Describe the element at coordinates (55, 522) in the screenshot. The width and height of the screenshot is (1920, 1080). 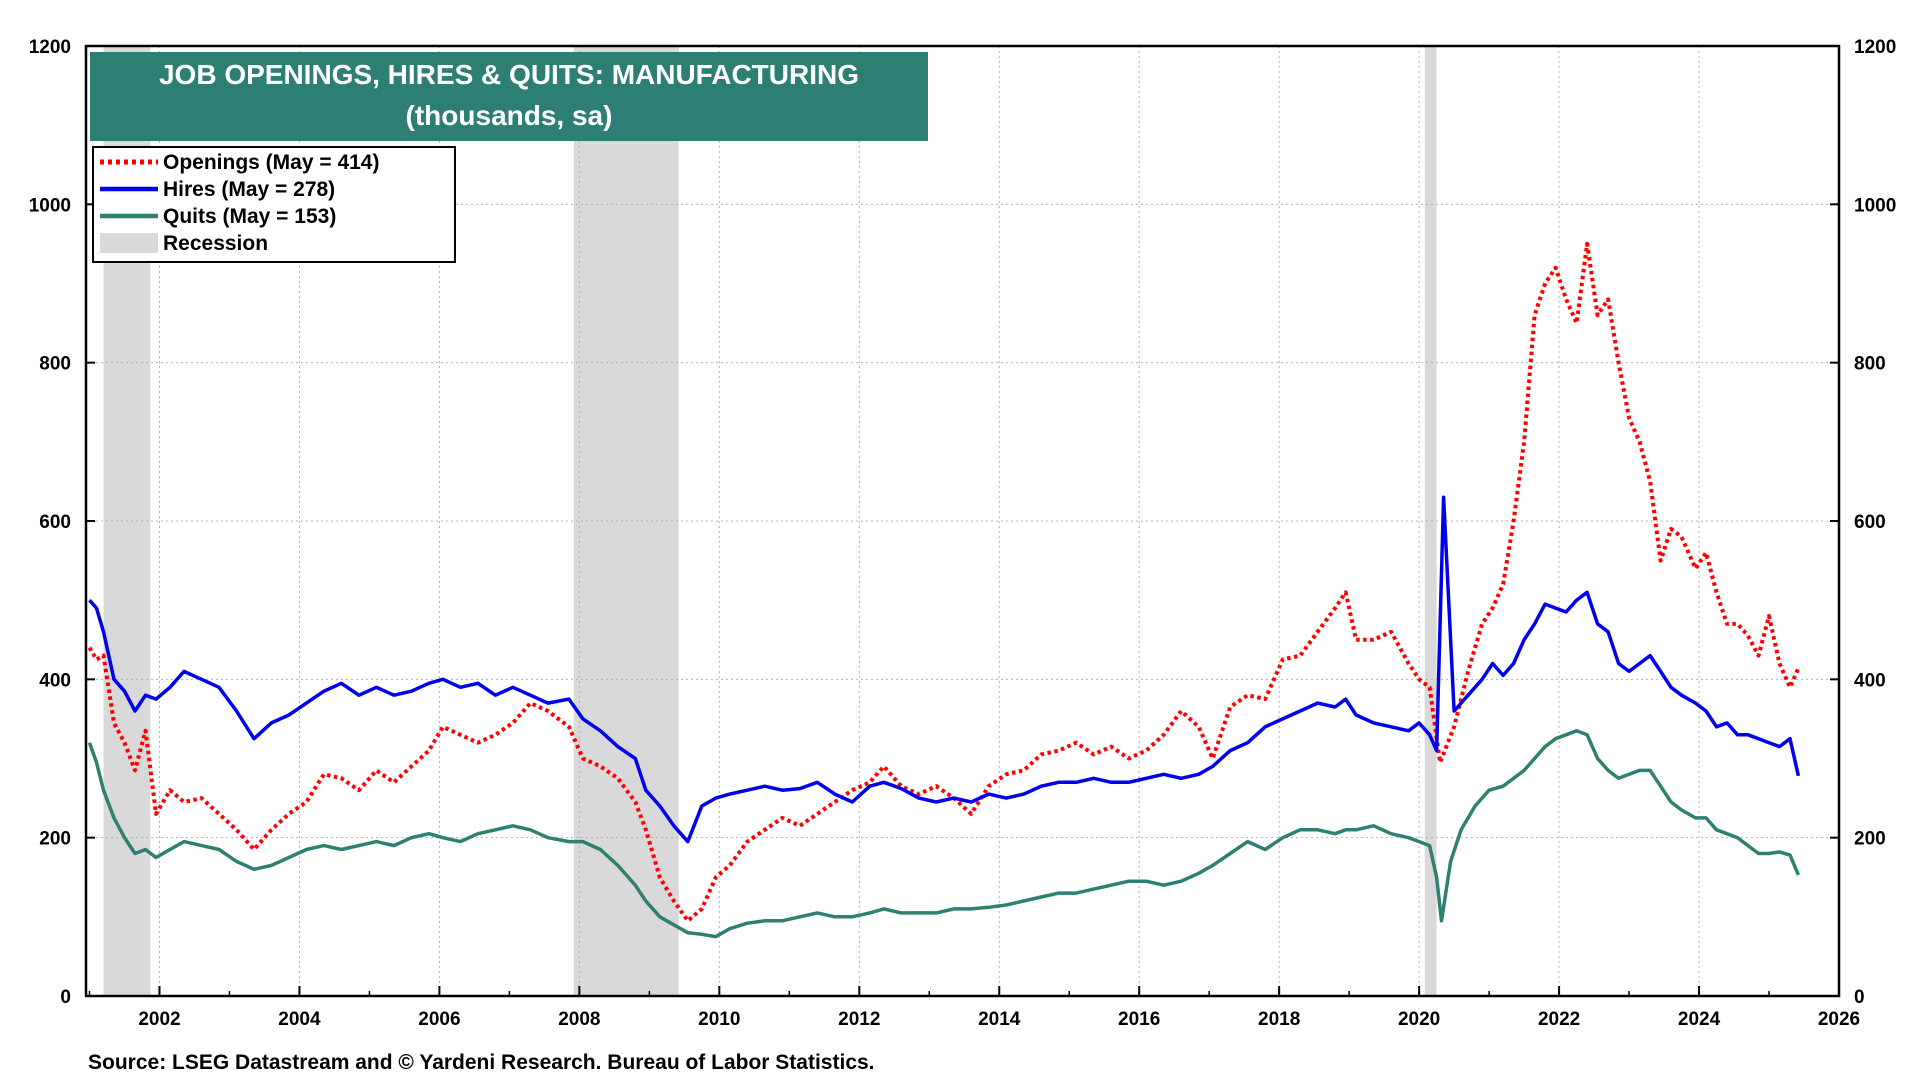
I see `y-tick-label-left: 600` at that location.